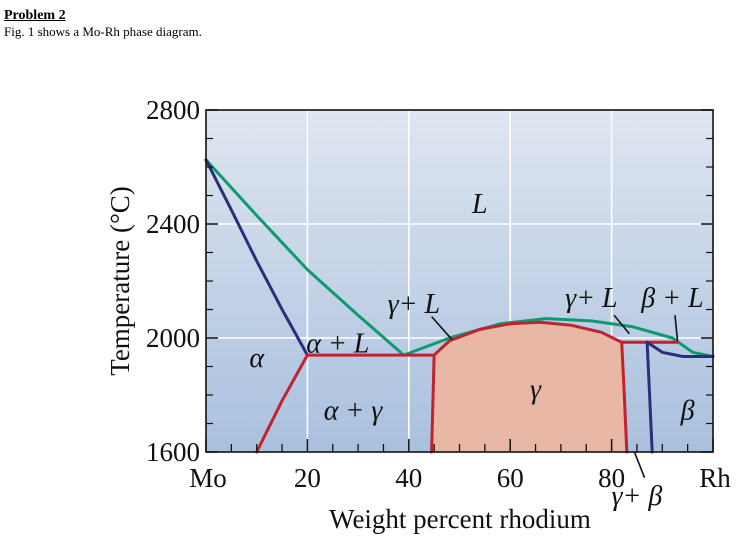  What do you see at coordinates (173, 110) in the screenshot?
I see `y-tick-label: 2800` at bounding box center [173, 110].